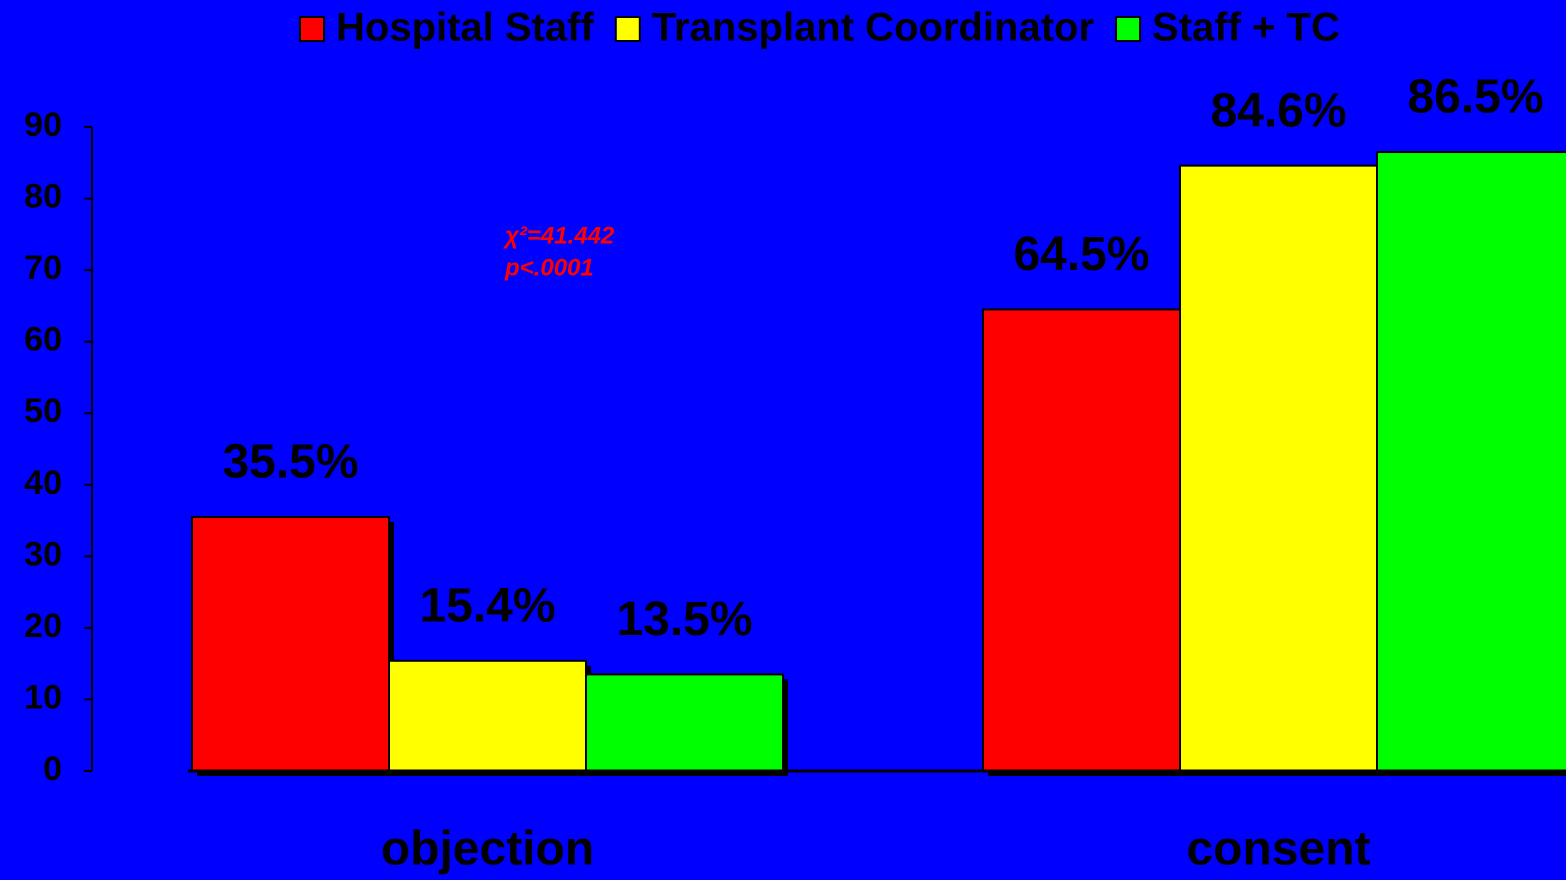 This screenshot has height=880, width=1566. I want to click on annotation: p<.0001, so click(549, 267).